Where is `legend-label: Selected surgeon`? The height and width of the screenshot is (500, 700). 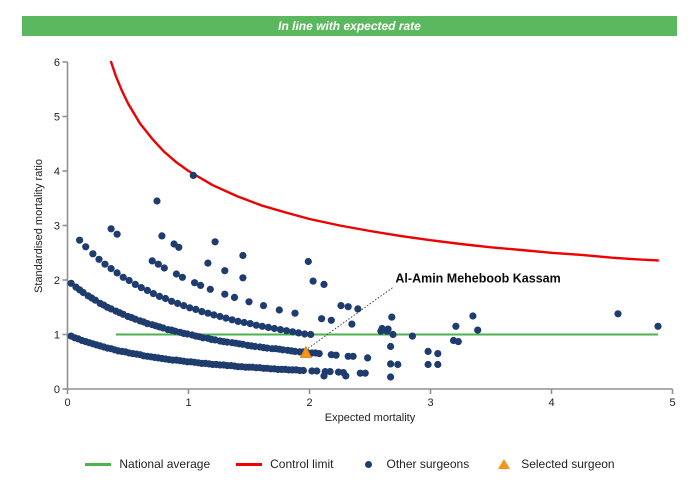 legend-label: Selected surgeon is located at coordinates (568, 464).